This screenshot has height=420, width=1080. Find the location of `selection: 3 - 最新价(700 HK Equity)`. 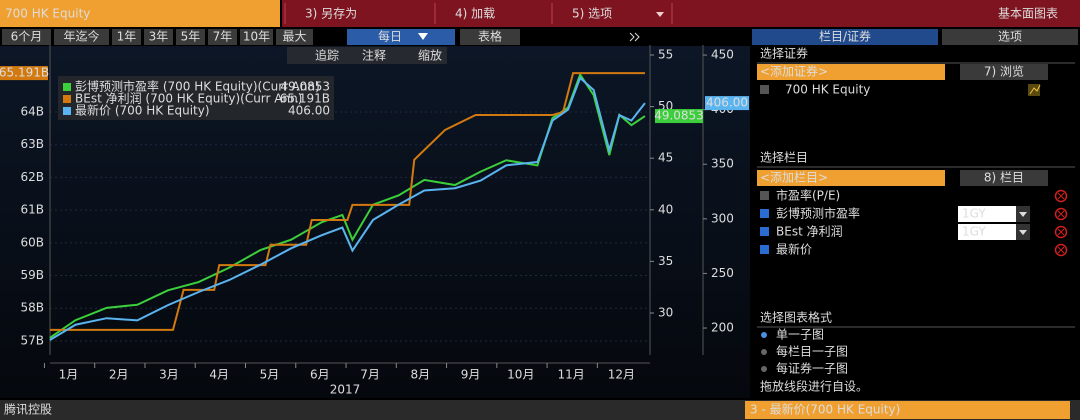

selection: 3 - 最新价(700 HK Equity) is located at coordinates (825, 409).